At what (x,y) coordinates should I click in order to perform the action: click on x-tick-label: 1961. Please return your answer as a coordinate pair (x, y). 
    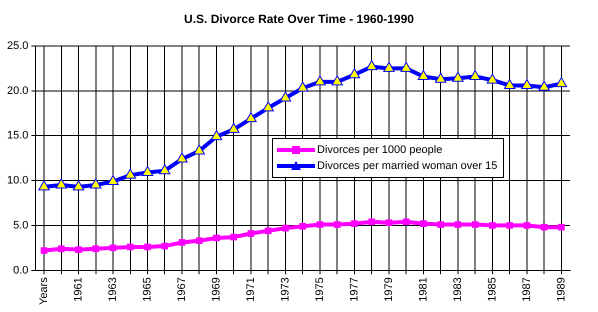
    Looking at the image, I should click on (78, 289).